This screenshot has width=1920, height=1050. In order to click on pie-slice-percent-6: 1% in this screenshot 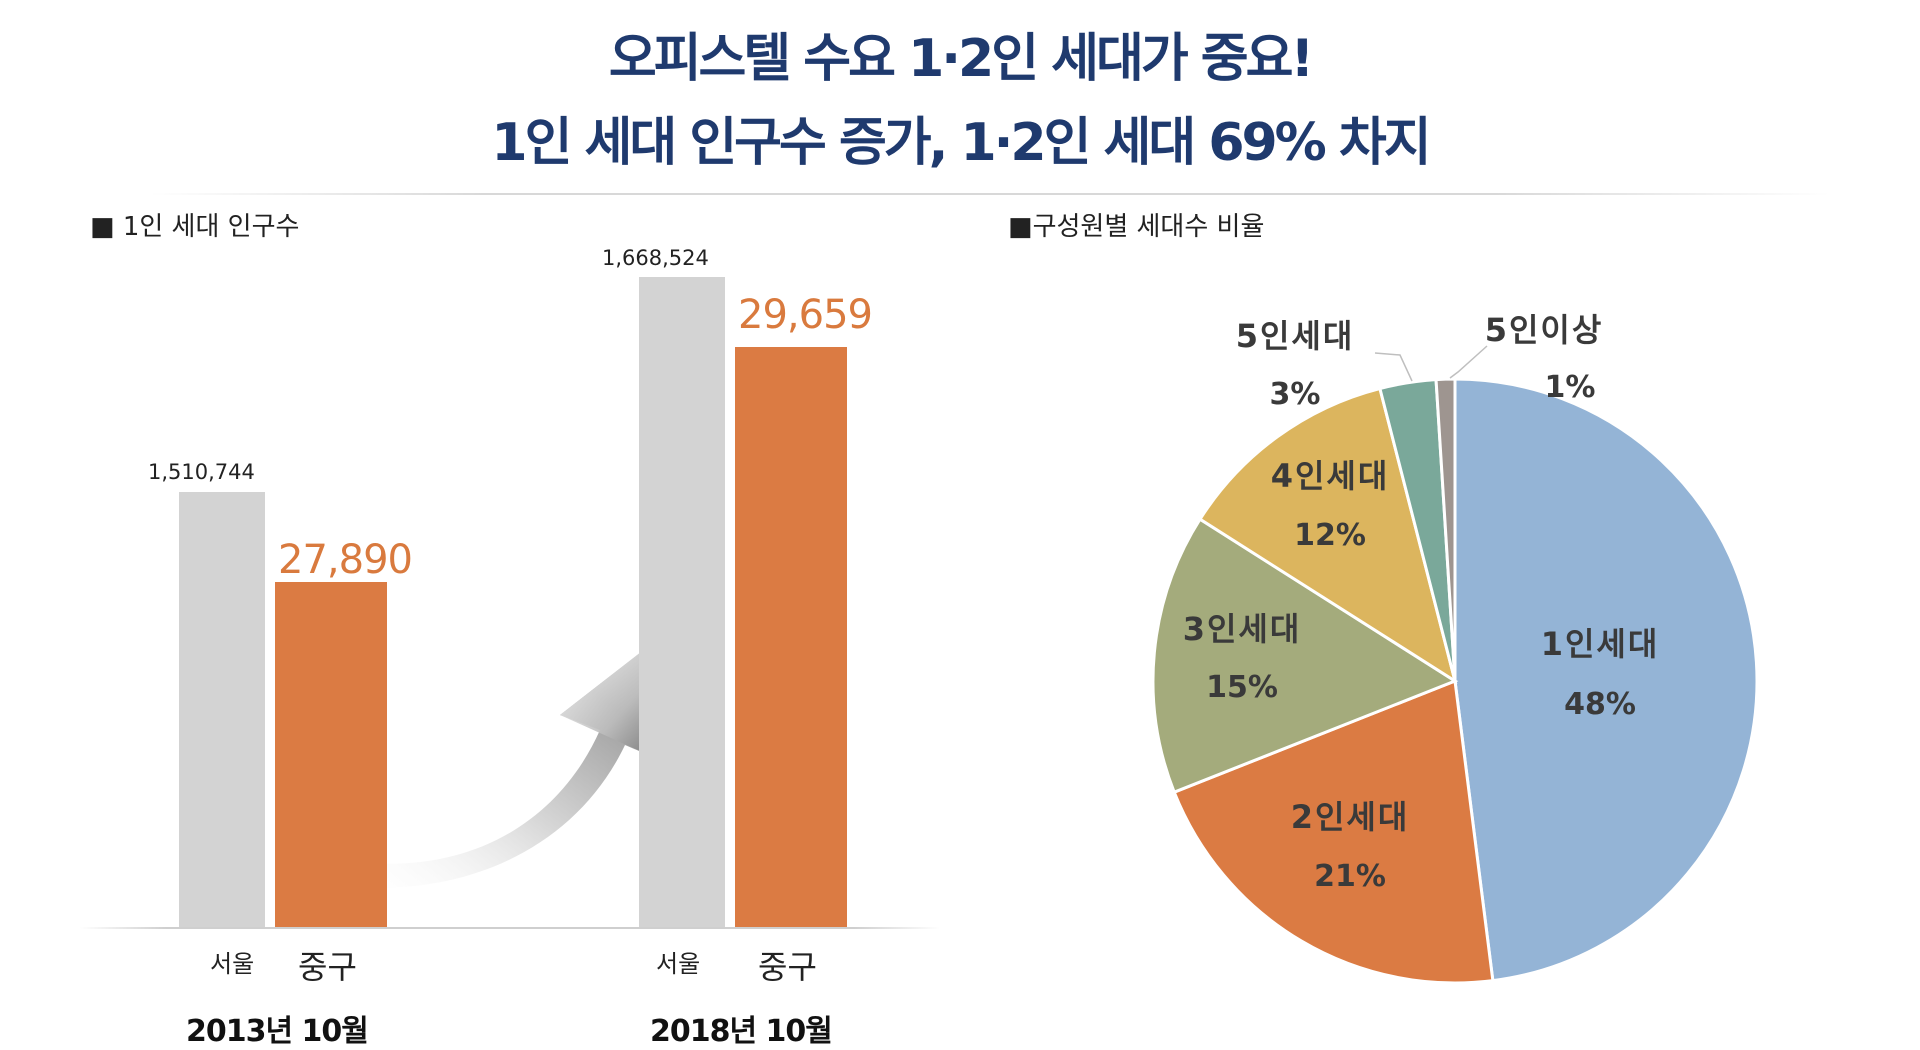, I will do `click(1570, 387)`.